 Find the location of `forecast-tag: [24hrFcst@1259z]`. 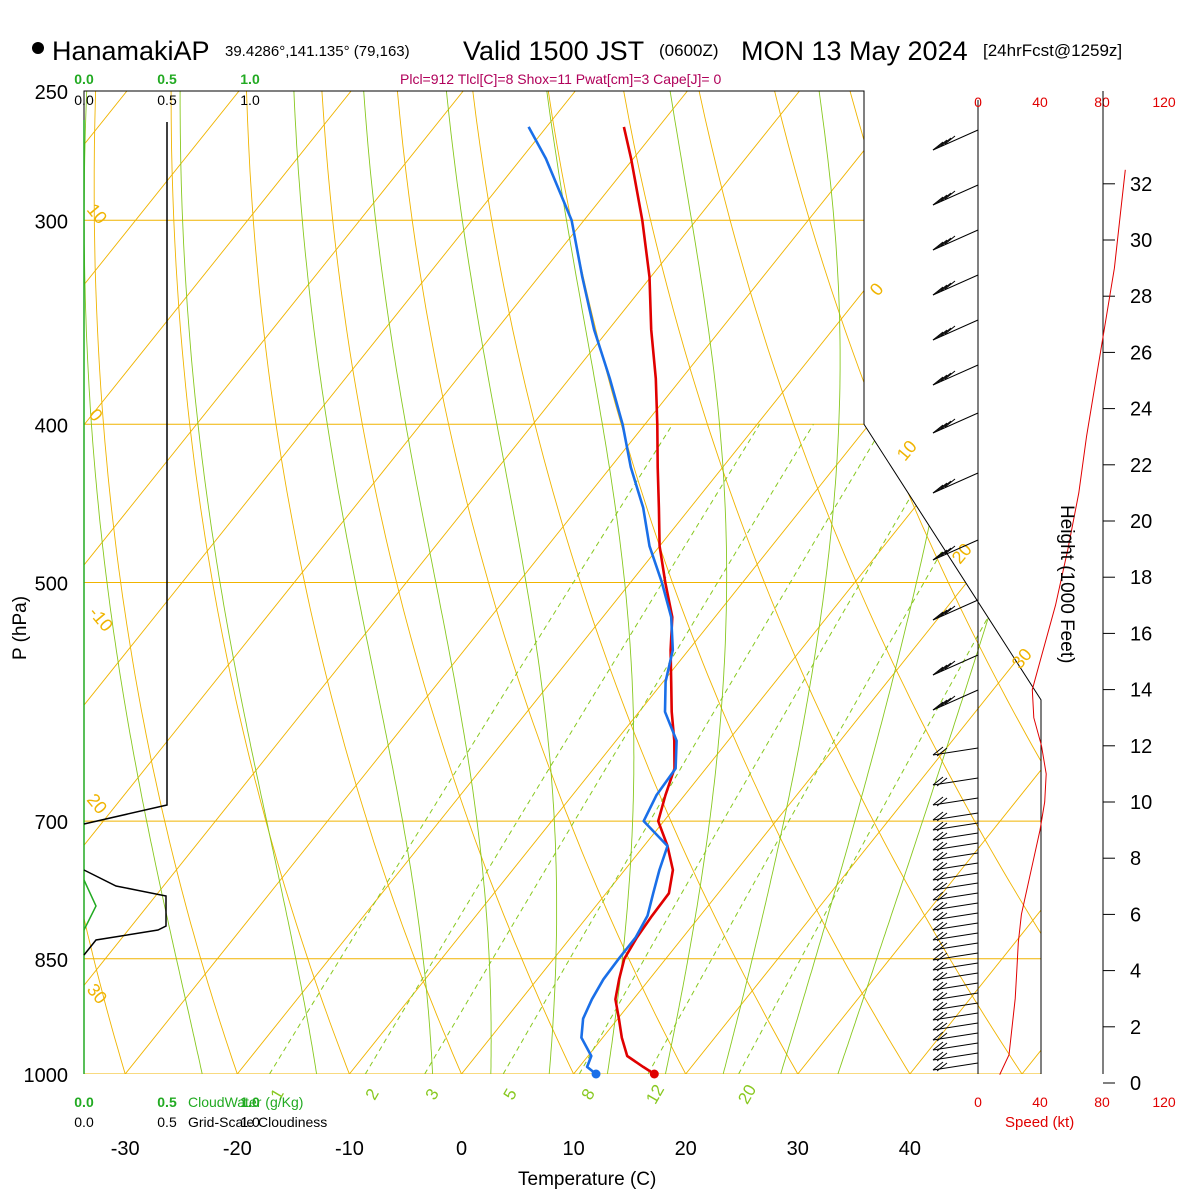

forecast-tag: [24hrFcst@1259z] is located at coordinates (1052, 50).